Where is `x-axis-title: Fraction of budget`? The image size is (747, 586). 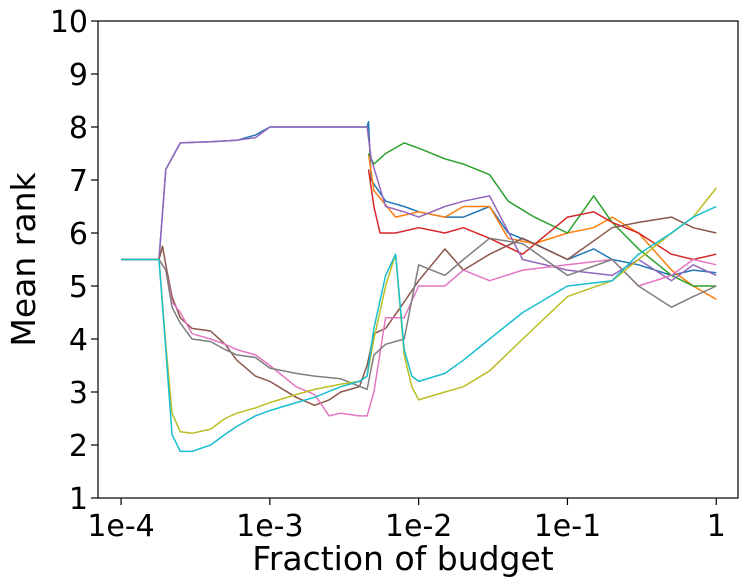 x-axis-title: Fraction of budget is located at coordinates (403, 558).